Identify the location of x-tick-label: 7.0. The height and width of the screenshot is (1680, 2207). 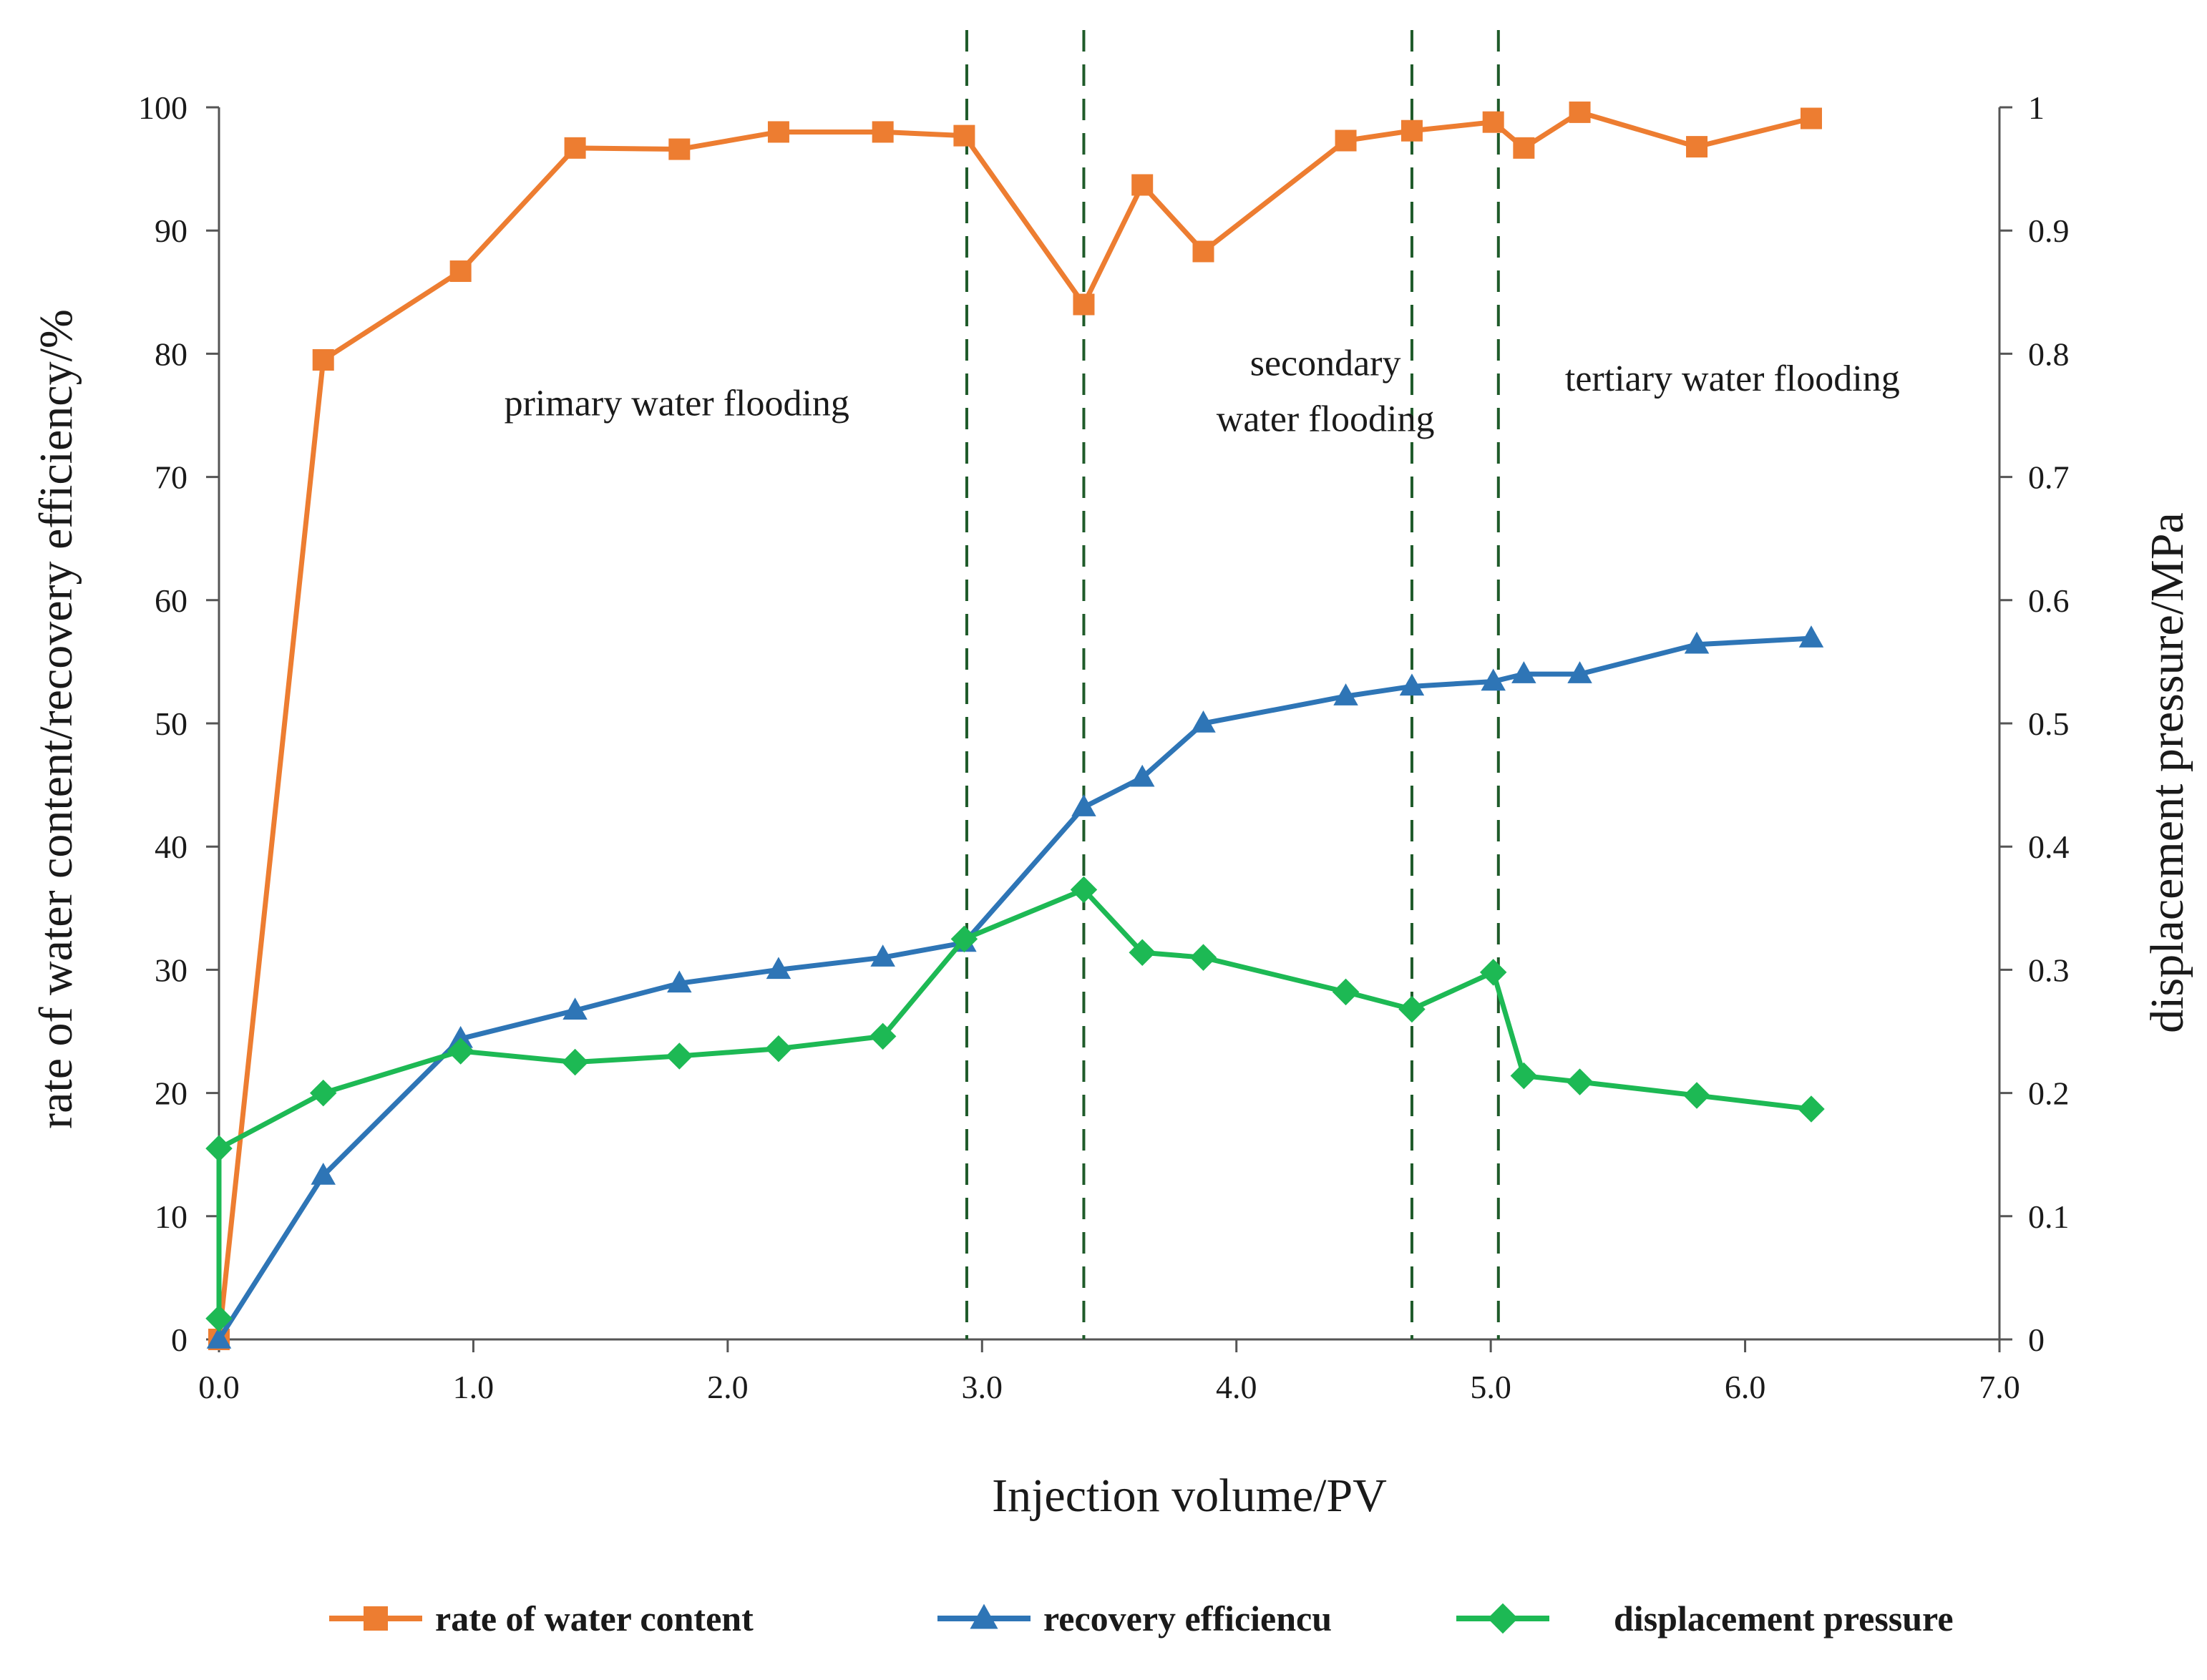
(1999, 1387).